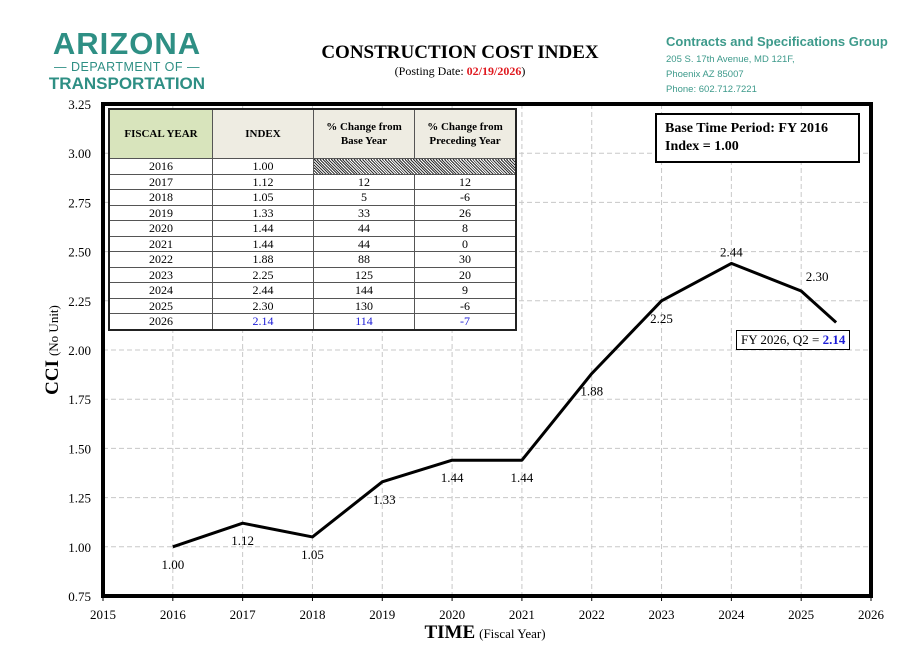  I want to click on y-tick-label: 0.75, so click(79, 596).